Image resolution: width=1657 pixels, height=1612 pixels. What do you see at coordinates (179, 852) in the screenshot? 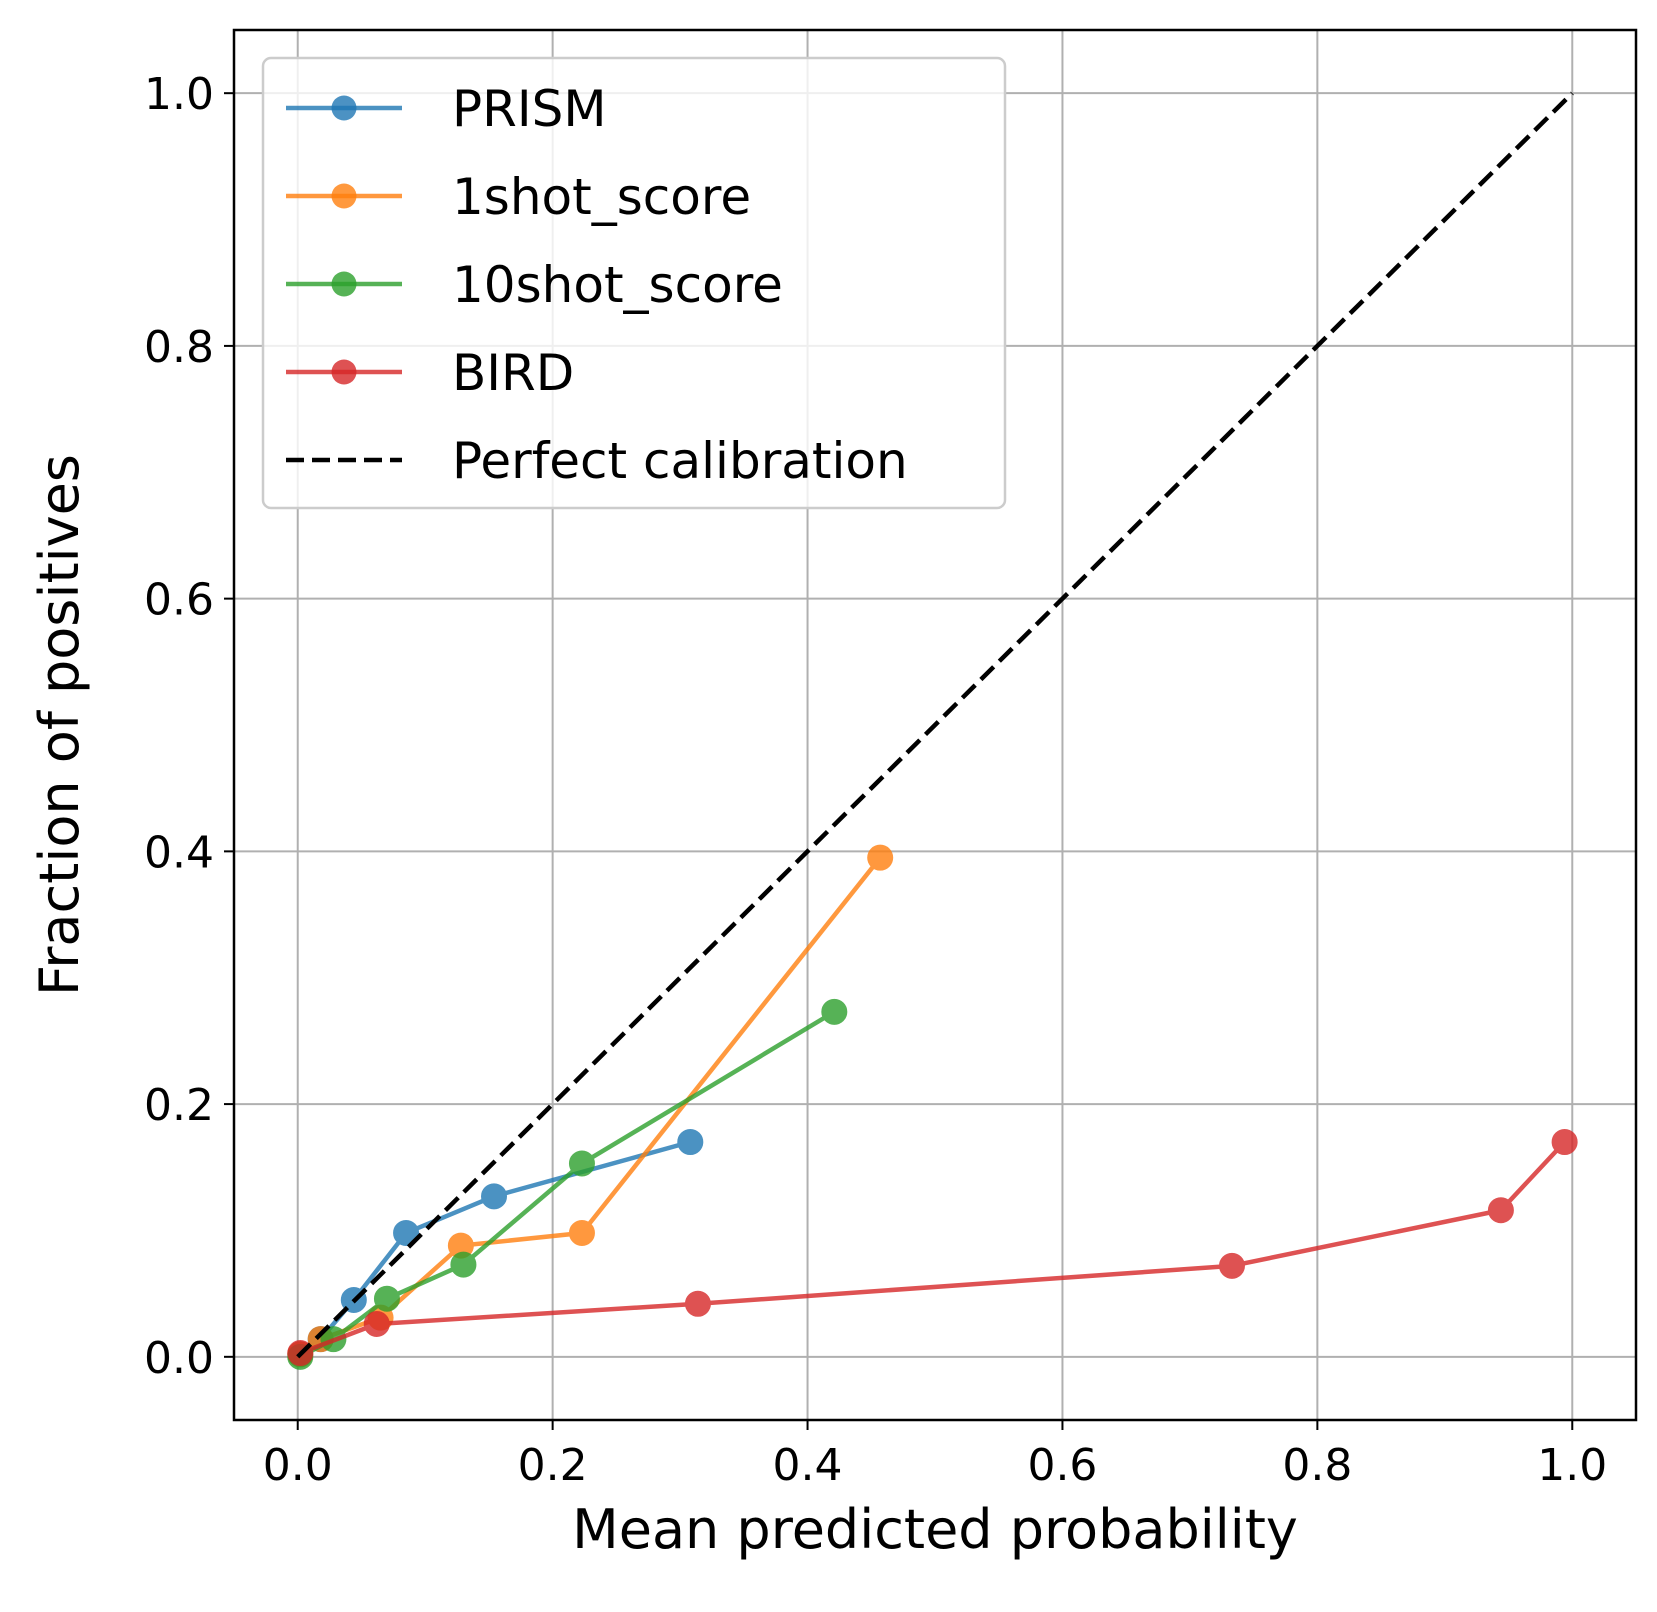
I see `y-tick-label: 0.4` at bounding box center [179, 852].